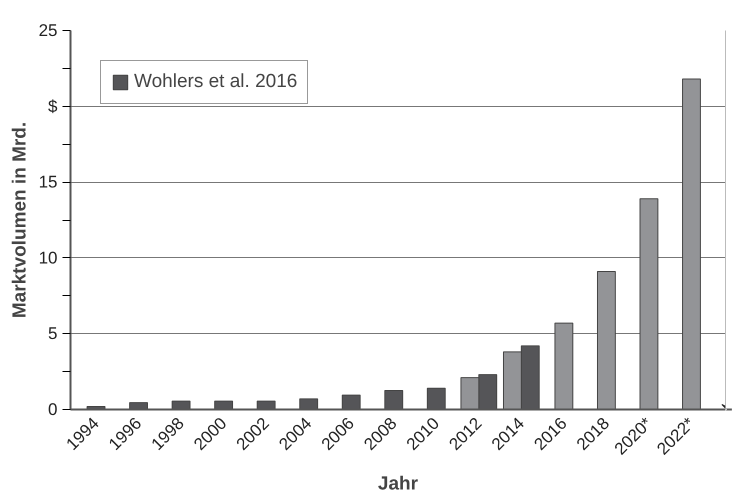 The height and width of the screenshot is (499, 745). I want to click on y-tick-label: 5, so click(53, 334).